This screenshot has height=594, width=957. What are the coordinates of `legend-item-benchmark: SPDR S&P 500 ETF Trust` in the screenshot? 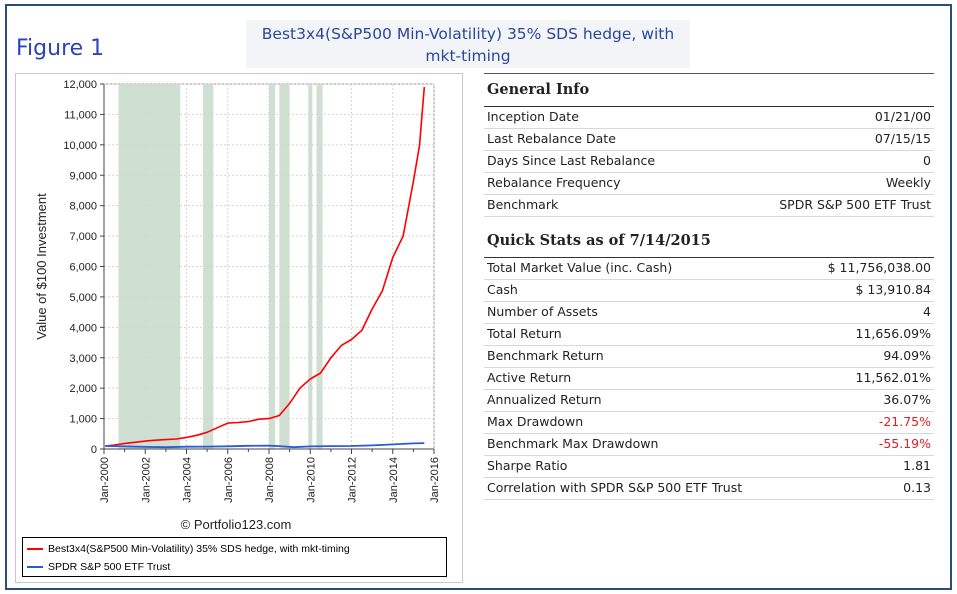 It's located at (98, 567).